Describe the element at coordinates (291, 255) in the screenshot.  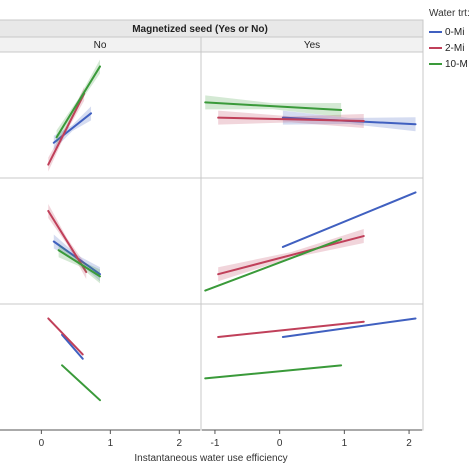
I see `fit-line-yes-row1-group2` at that location.